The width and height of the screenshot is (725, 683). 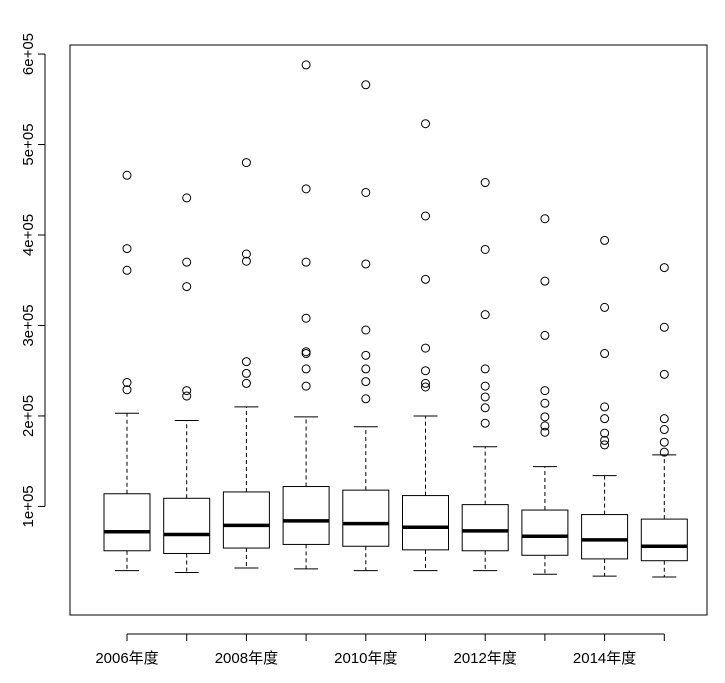 What do you see at coordinates (28, 235) in the screenshot?
I see `y-tick-label: 4e+05` at bounding box center [28, 235].